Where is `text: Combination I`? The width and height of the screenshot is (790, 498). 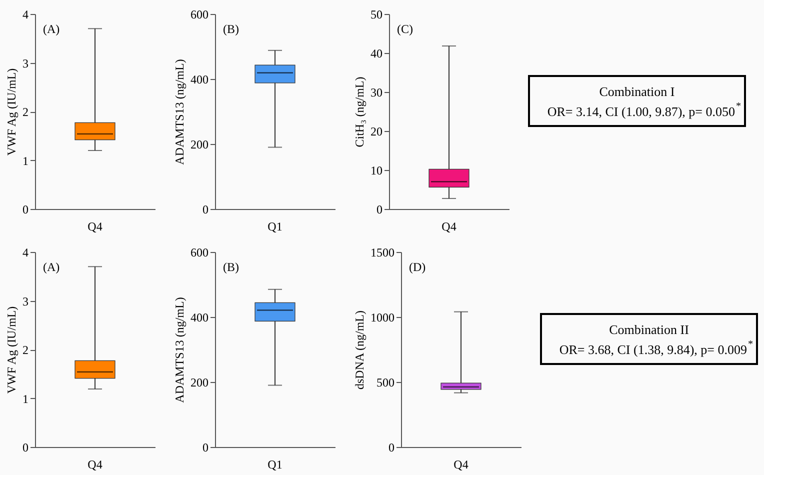
text: Combination I is located at coordinates (637, 91).